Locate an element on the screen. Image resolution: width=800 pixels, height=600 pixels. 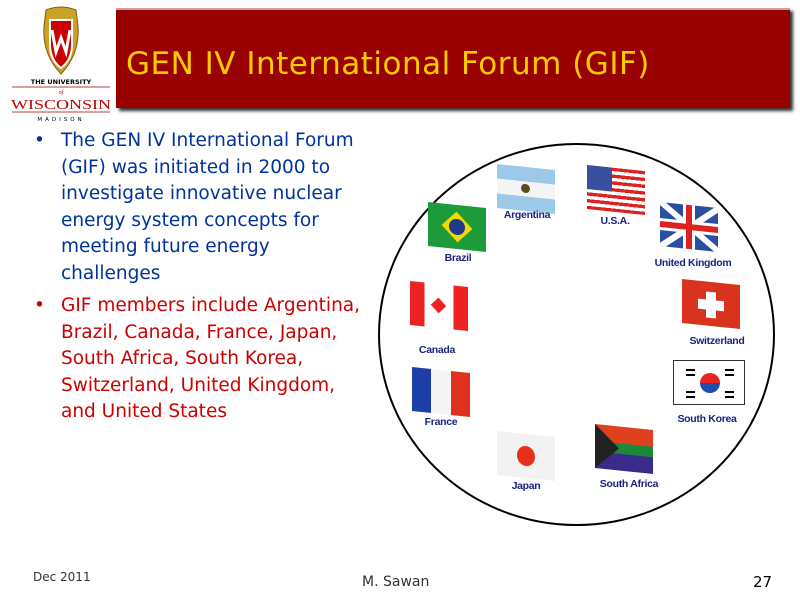
flag-label: U.S.A. is located at coordinates (615, 221).